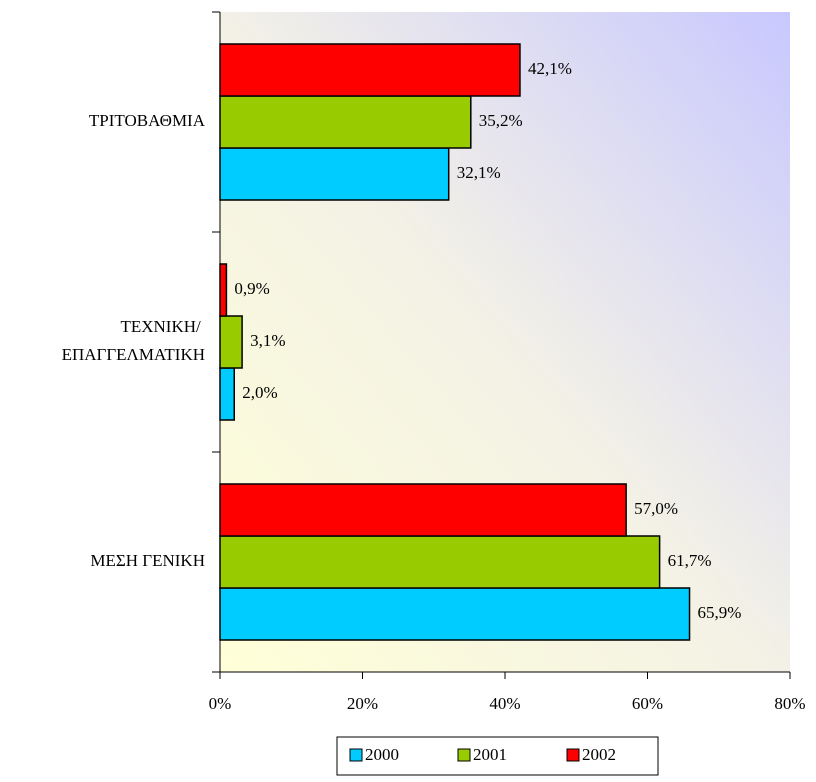 Image resolution: width=816 pixels, height=782 pixels. What do you see at coordinates (690, 560) in the screenshot?
I see `value-label: 61,7%` at bounding box center [690, 560].